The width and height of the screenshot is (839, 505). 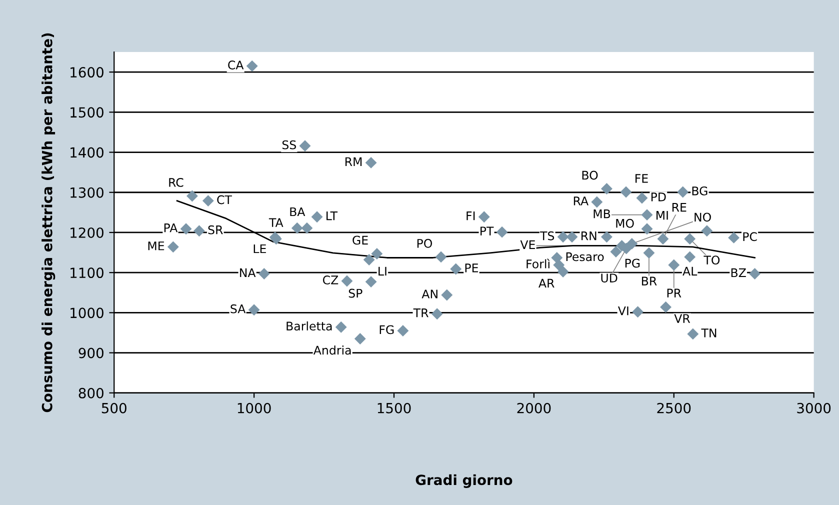 I want to click on x-axis-title: Gradi giorno, so click(x=464, y=481).